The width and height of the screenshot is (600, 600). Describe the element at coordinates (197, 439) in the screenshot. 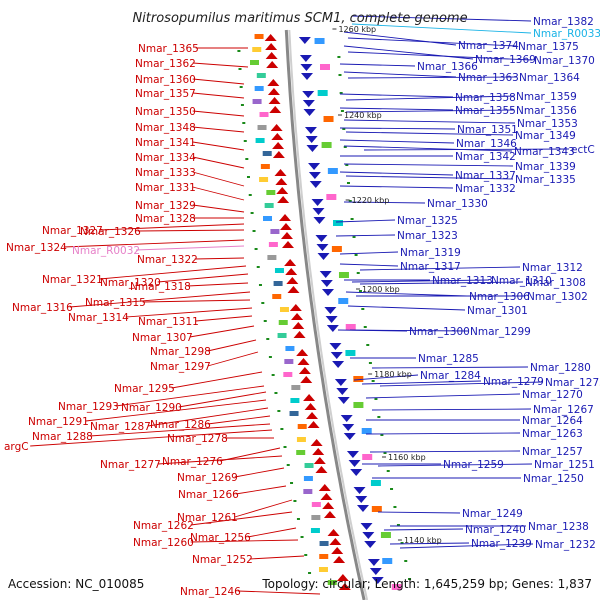

I see `left-gene-label: Nmar_1278` at that location.